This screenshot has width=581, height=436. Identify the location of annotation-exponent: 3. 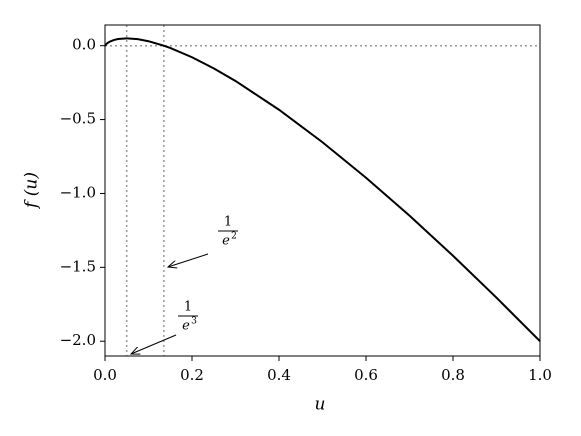
(194, 322).